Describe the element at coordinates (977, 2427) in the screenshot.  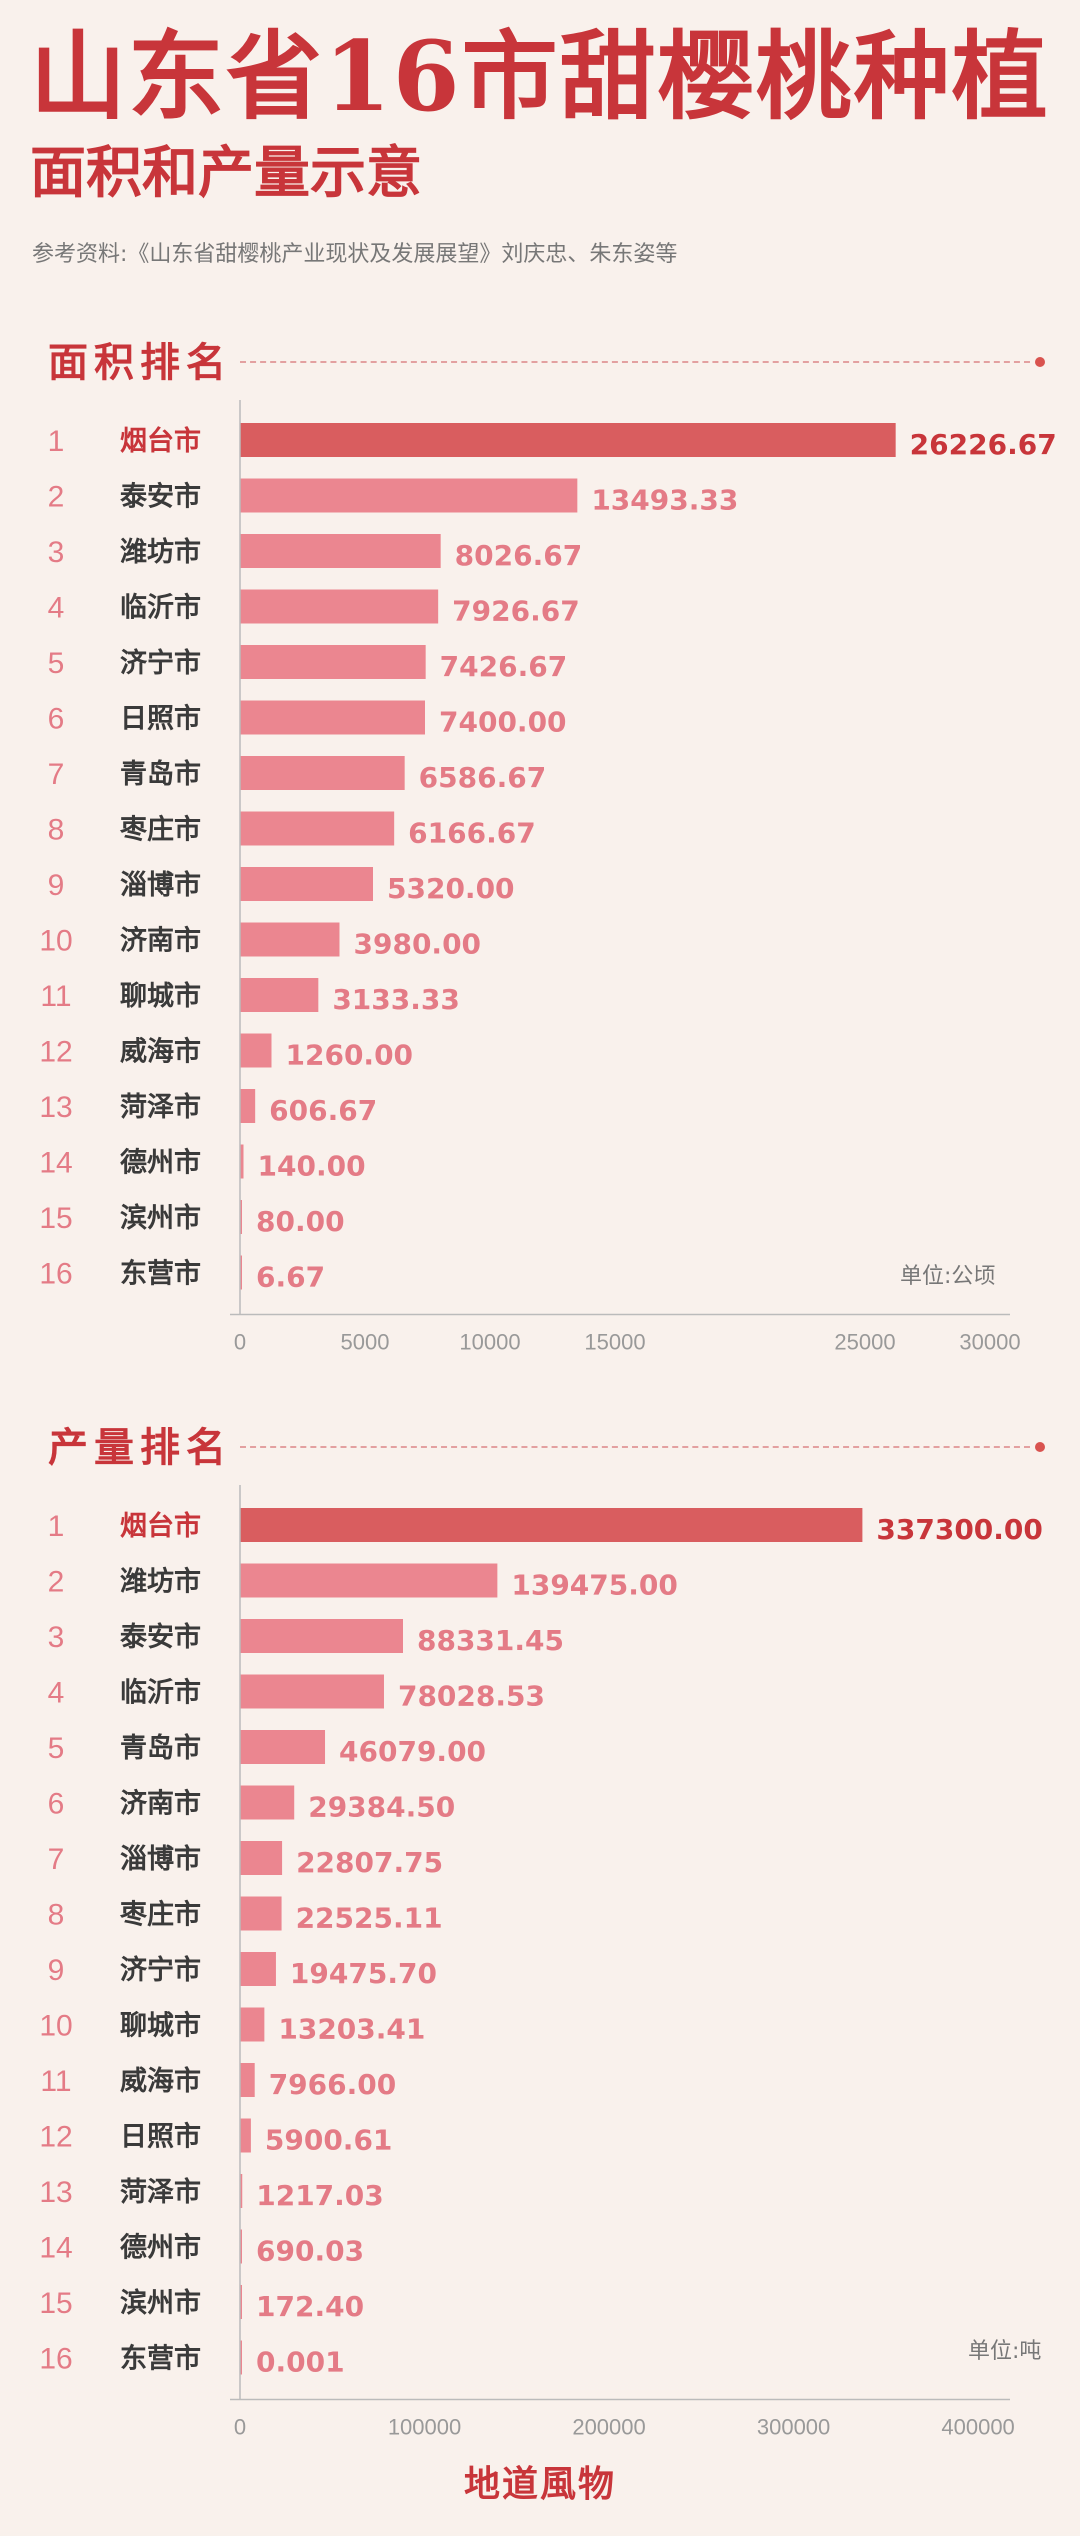
I see `x-tick-label: 400000` at that location.